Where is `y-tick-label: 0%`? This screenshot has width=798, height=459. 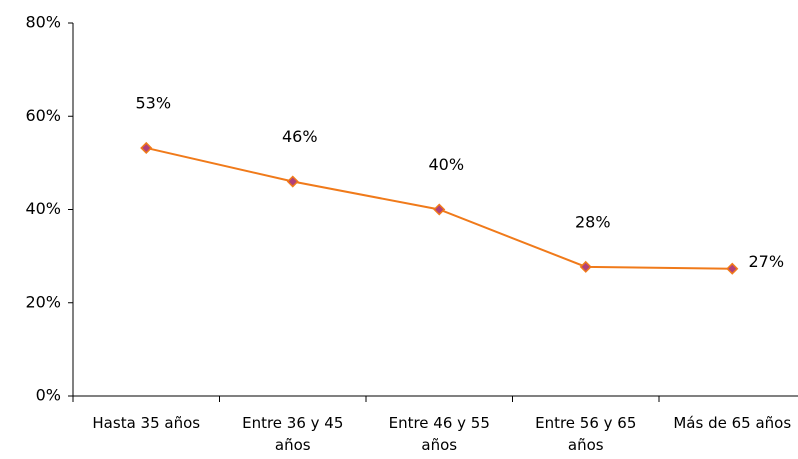 y-tick-label: 0% is located at coordinates (48, 395).